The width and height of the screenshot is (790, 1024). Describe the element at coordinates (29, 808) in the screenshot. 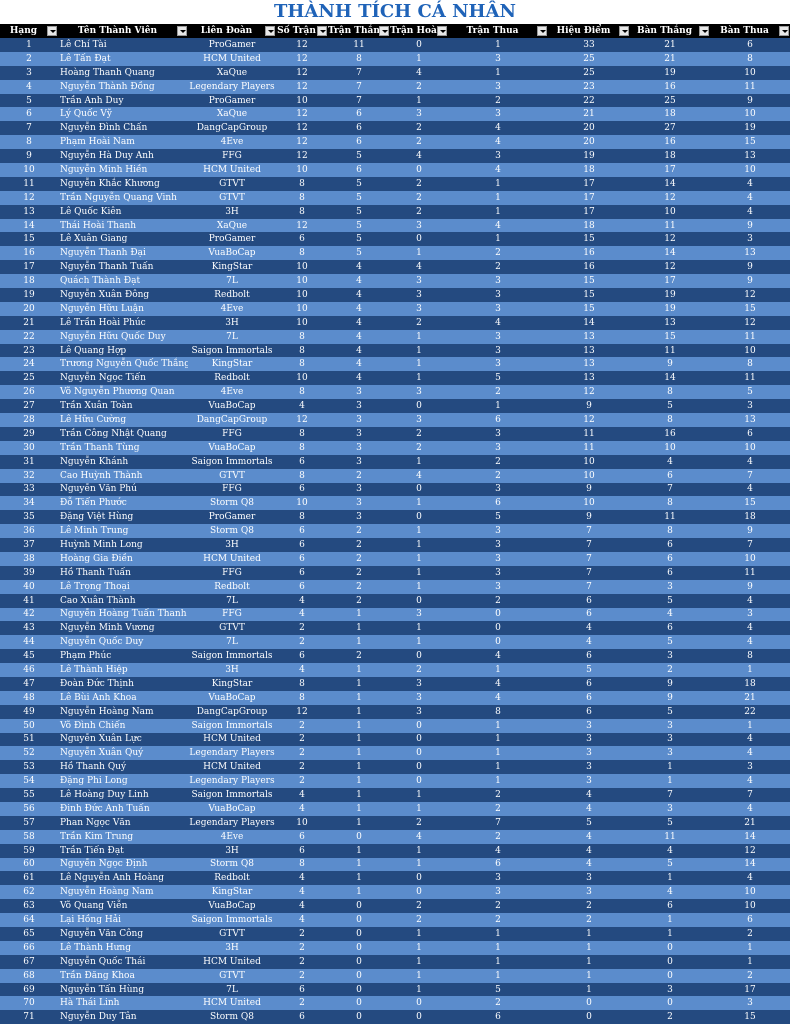

I see `rank-cell: 56` at that location.